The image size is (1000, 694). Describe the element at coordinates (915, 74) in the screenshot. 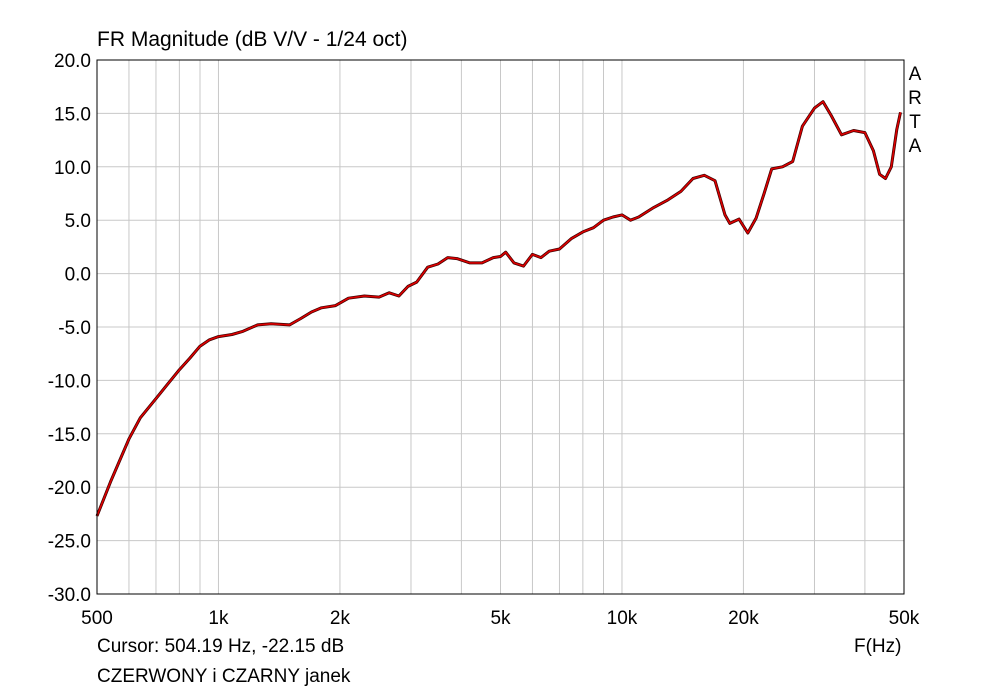

I see `brand-letter-a1: A` at that location.